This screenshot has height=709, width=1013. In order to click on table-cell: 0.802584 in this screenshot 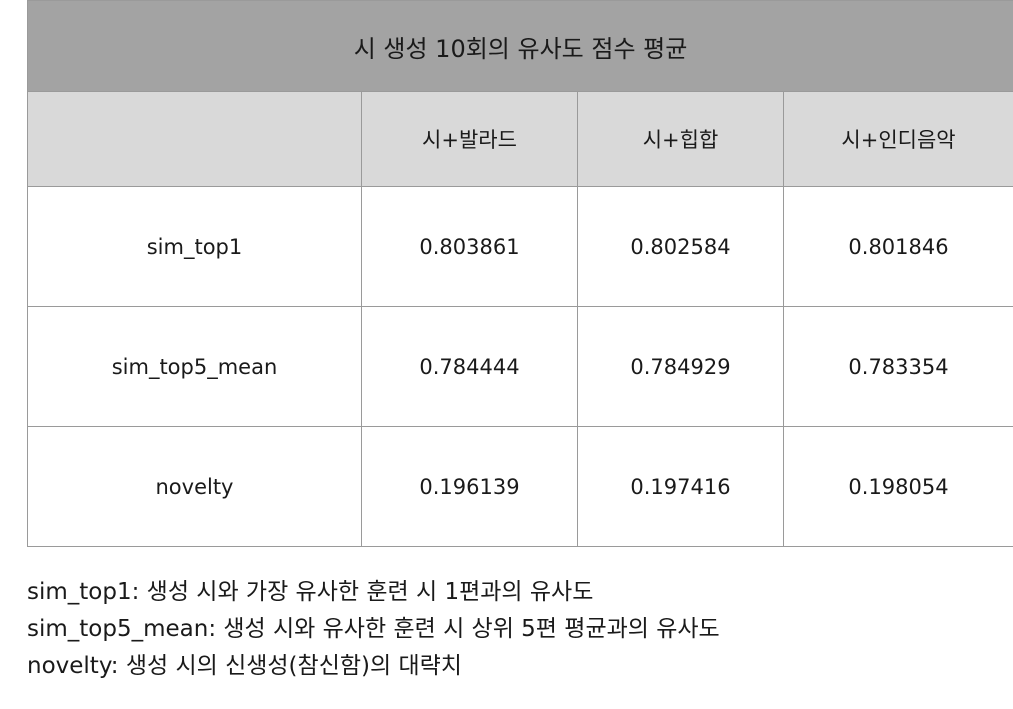, I will do `click(680, 246)`.